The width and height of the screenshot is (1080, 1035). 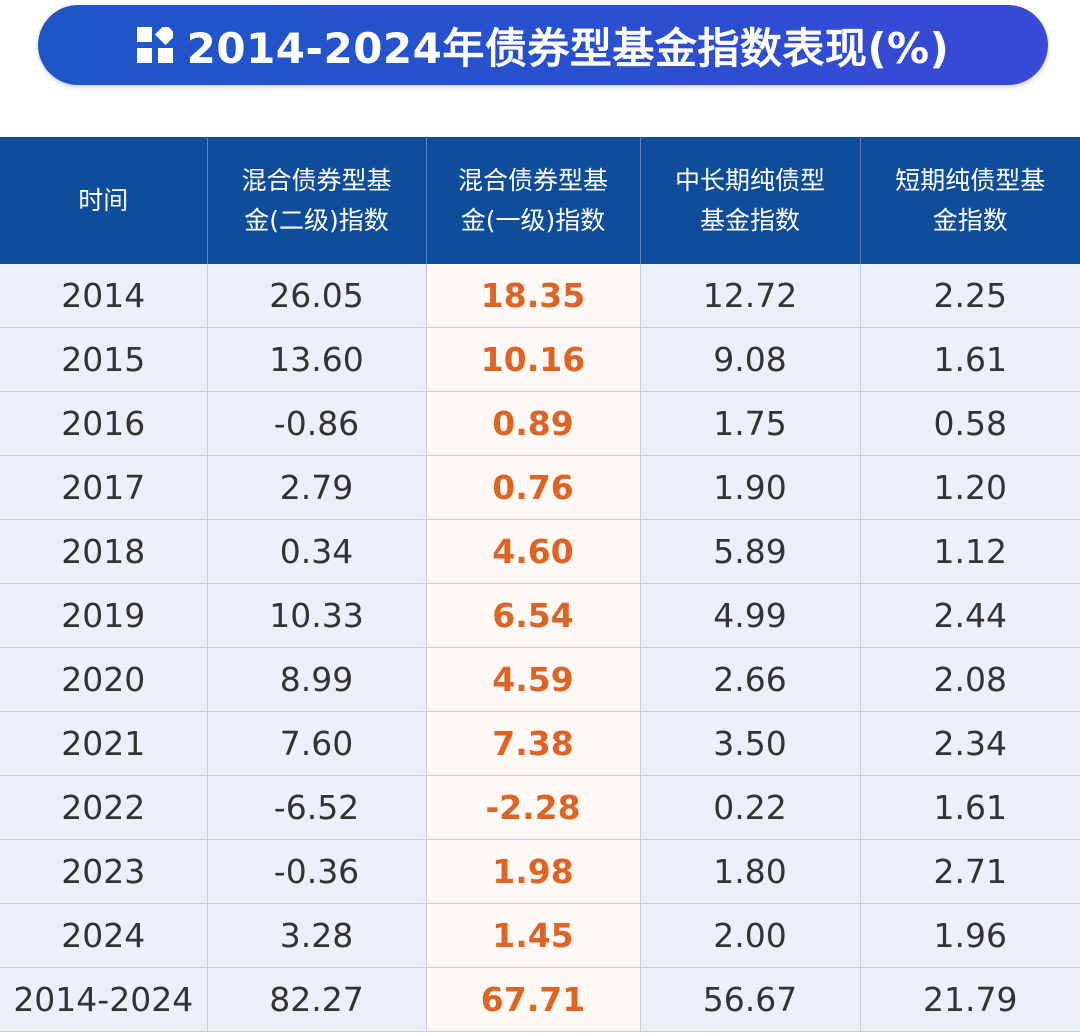 I want to click on table-row: 2014-2024 82.27 67.71 56.67 21.79, so click(x=540, y=999).